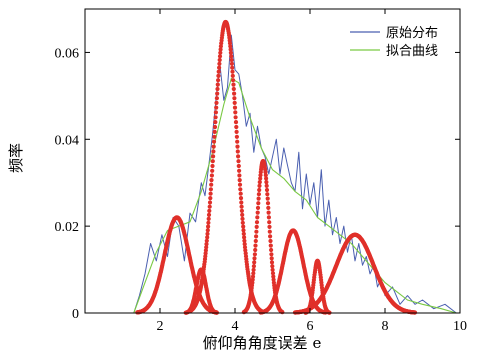 Image resolution: width=486 pixels, height=357 pixels. Describe the element at coordinates (310, 326) in the screenshot. I see `x-tick-label: 6` at that location.